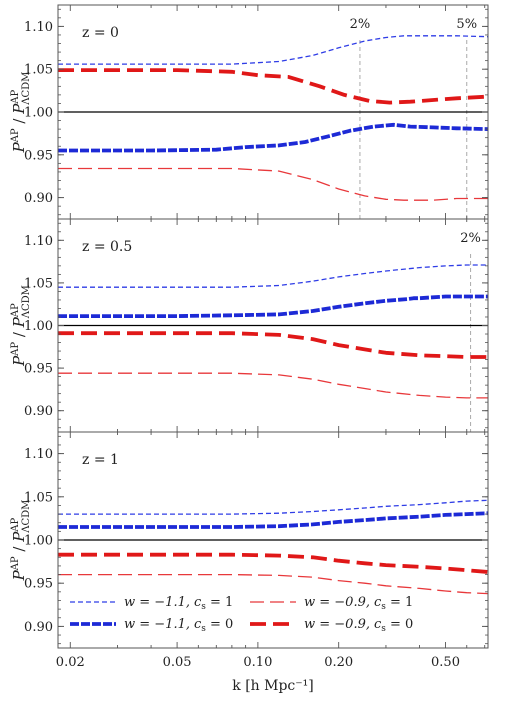  What do you see at coordinates (445, 662) in the screenshot?
I see `x-tick-label: 0.50` at bounding box center [445, 662].